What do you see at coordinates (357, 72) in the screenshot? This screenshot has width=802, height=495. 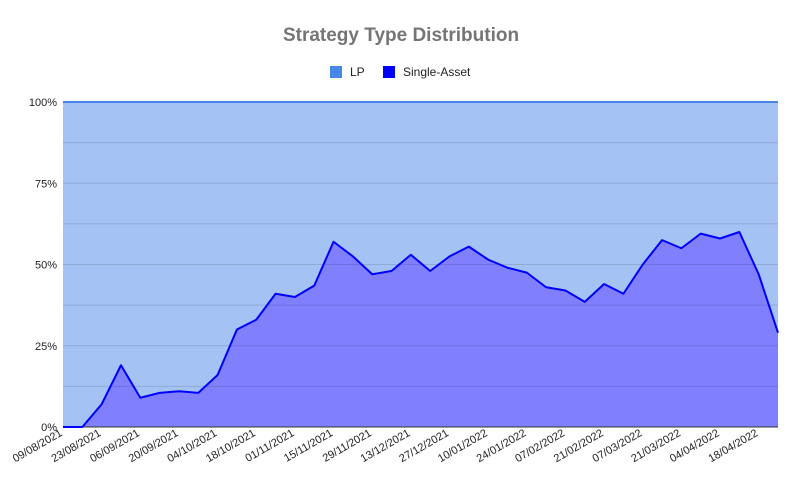 I see `legend-label-lp: LP` at bounding box center [357, 72].